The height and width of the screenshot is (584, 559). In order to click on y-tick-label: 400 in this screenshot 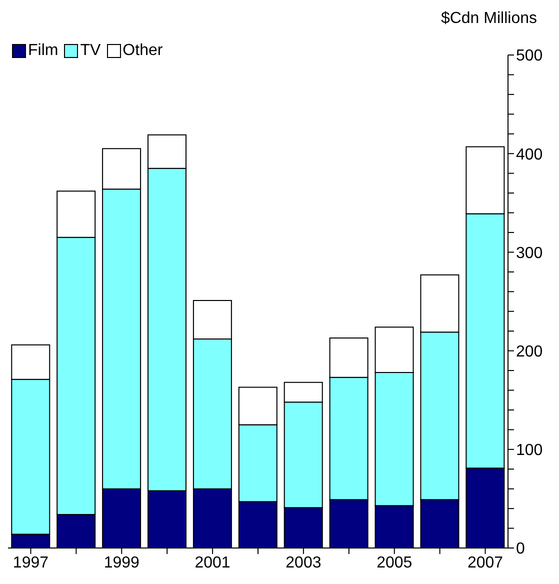, I will do `click(529, 155)`.